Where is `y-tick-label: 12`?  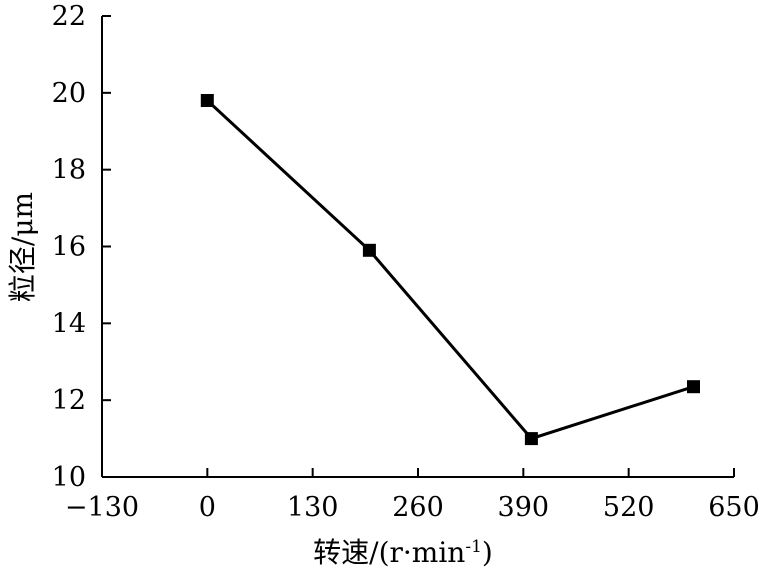
y-tick-label: 12 is located at coordinates (69, 400).